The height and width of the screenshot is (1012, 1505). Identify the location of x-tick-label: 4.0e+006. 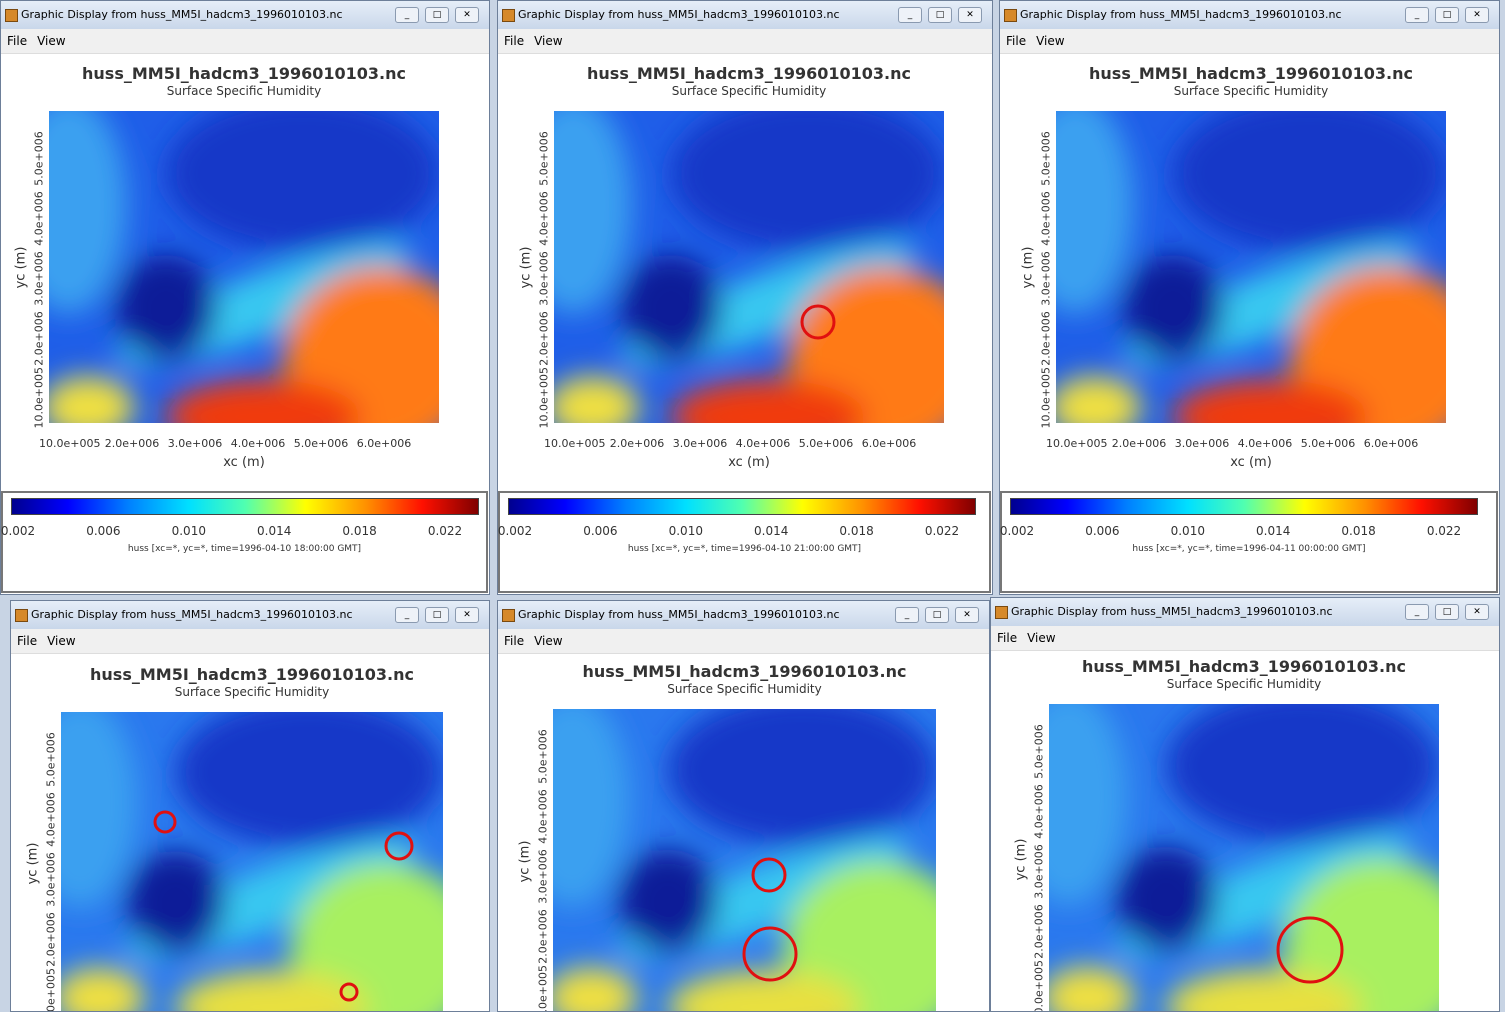
(258, 443).